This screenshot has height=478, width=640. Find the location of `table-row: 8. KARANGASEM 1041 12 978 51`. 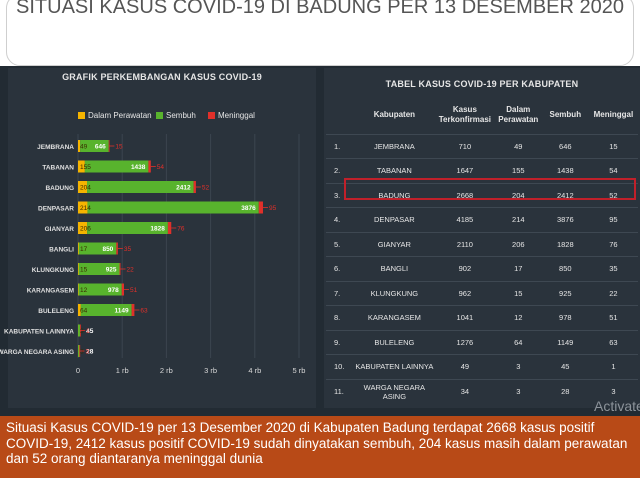

table-row: 8. KARANGASEM 1041 12 978 51 is located at coordinates (482, 317).